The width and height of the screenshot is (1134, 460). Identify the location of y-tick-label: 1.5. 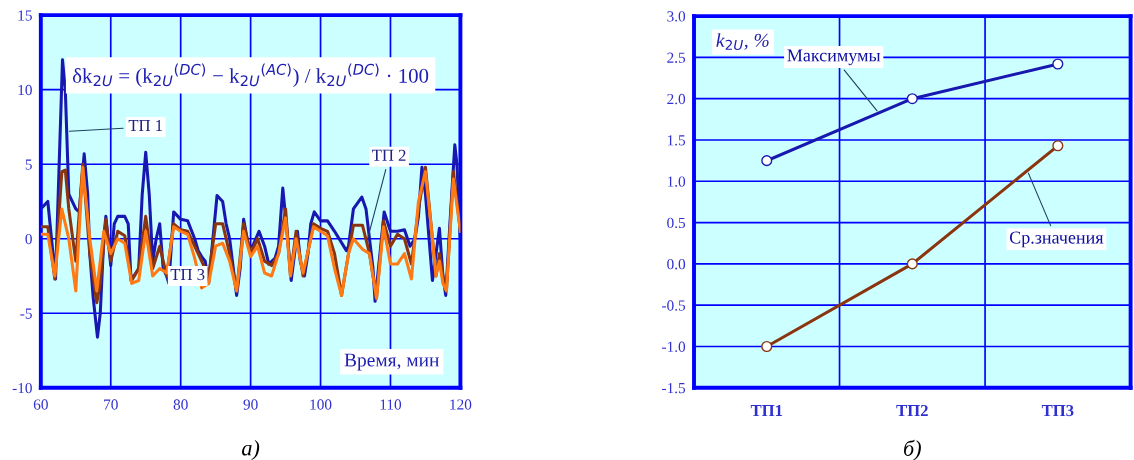
(676, 140).